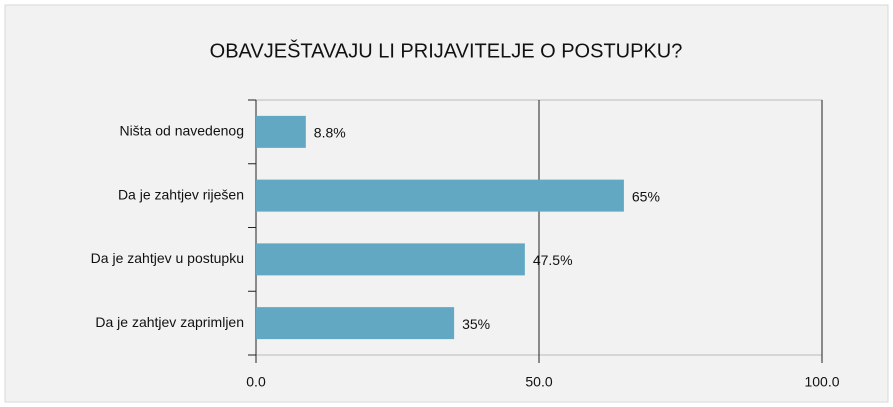 The height and width of the screenshot is (407, 893). Describe the element at coordinates (646, 196) in the screenshot. I see `data-label: 65%` at that location.